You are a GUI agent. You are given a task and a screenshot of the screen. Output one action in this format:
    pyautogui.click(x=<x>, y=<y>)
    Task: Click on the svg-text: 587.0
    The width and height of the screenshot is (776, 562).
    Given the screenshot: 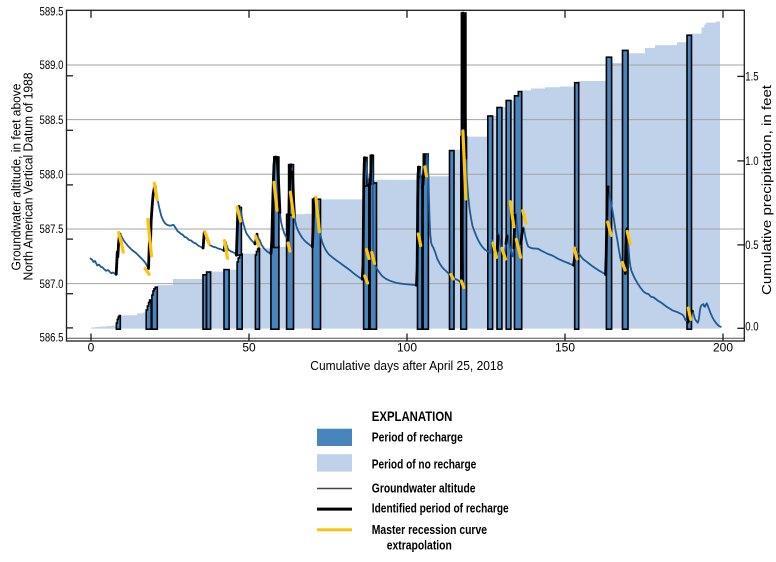 What is the action you would take?
    pyautogui.click(x=52, y=284)
    